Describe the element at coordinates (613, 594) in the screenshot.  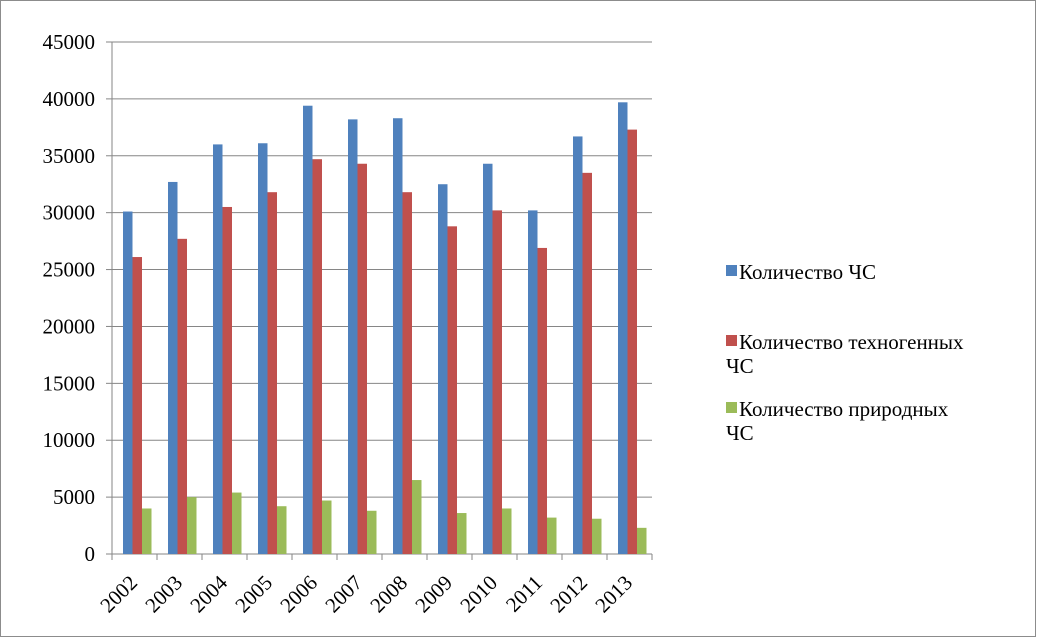
I see `x-tick-label: 2013` at that location.